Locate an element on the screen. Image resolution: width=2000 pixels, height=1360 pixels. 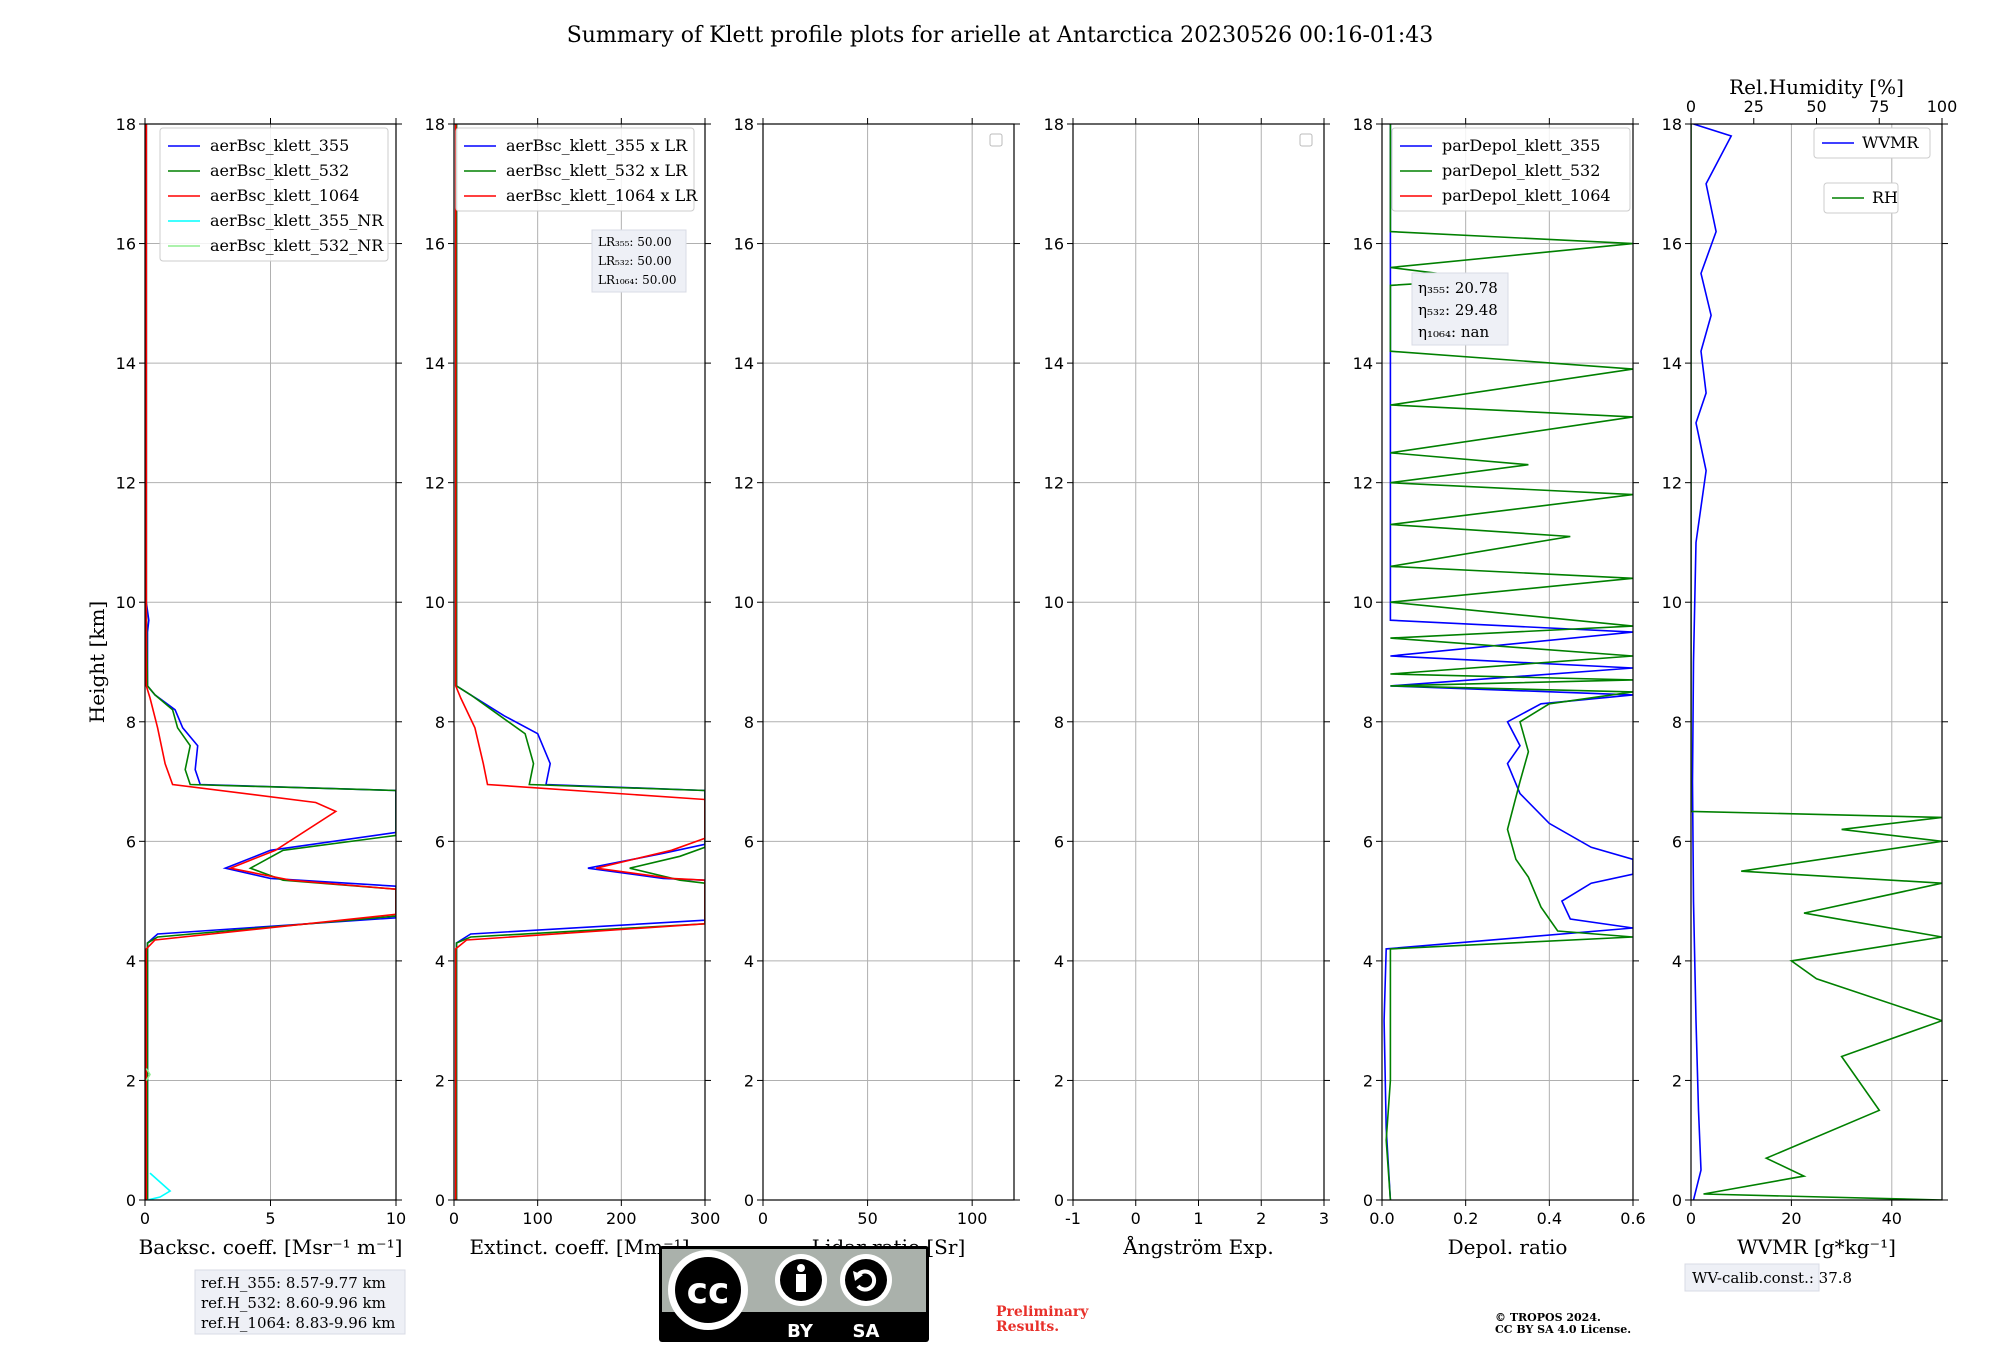
x-axis-label: WVMR [g*kg⁻¹] is located at coordinates (1816, 1247).